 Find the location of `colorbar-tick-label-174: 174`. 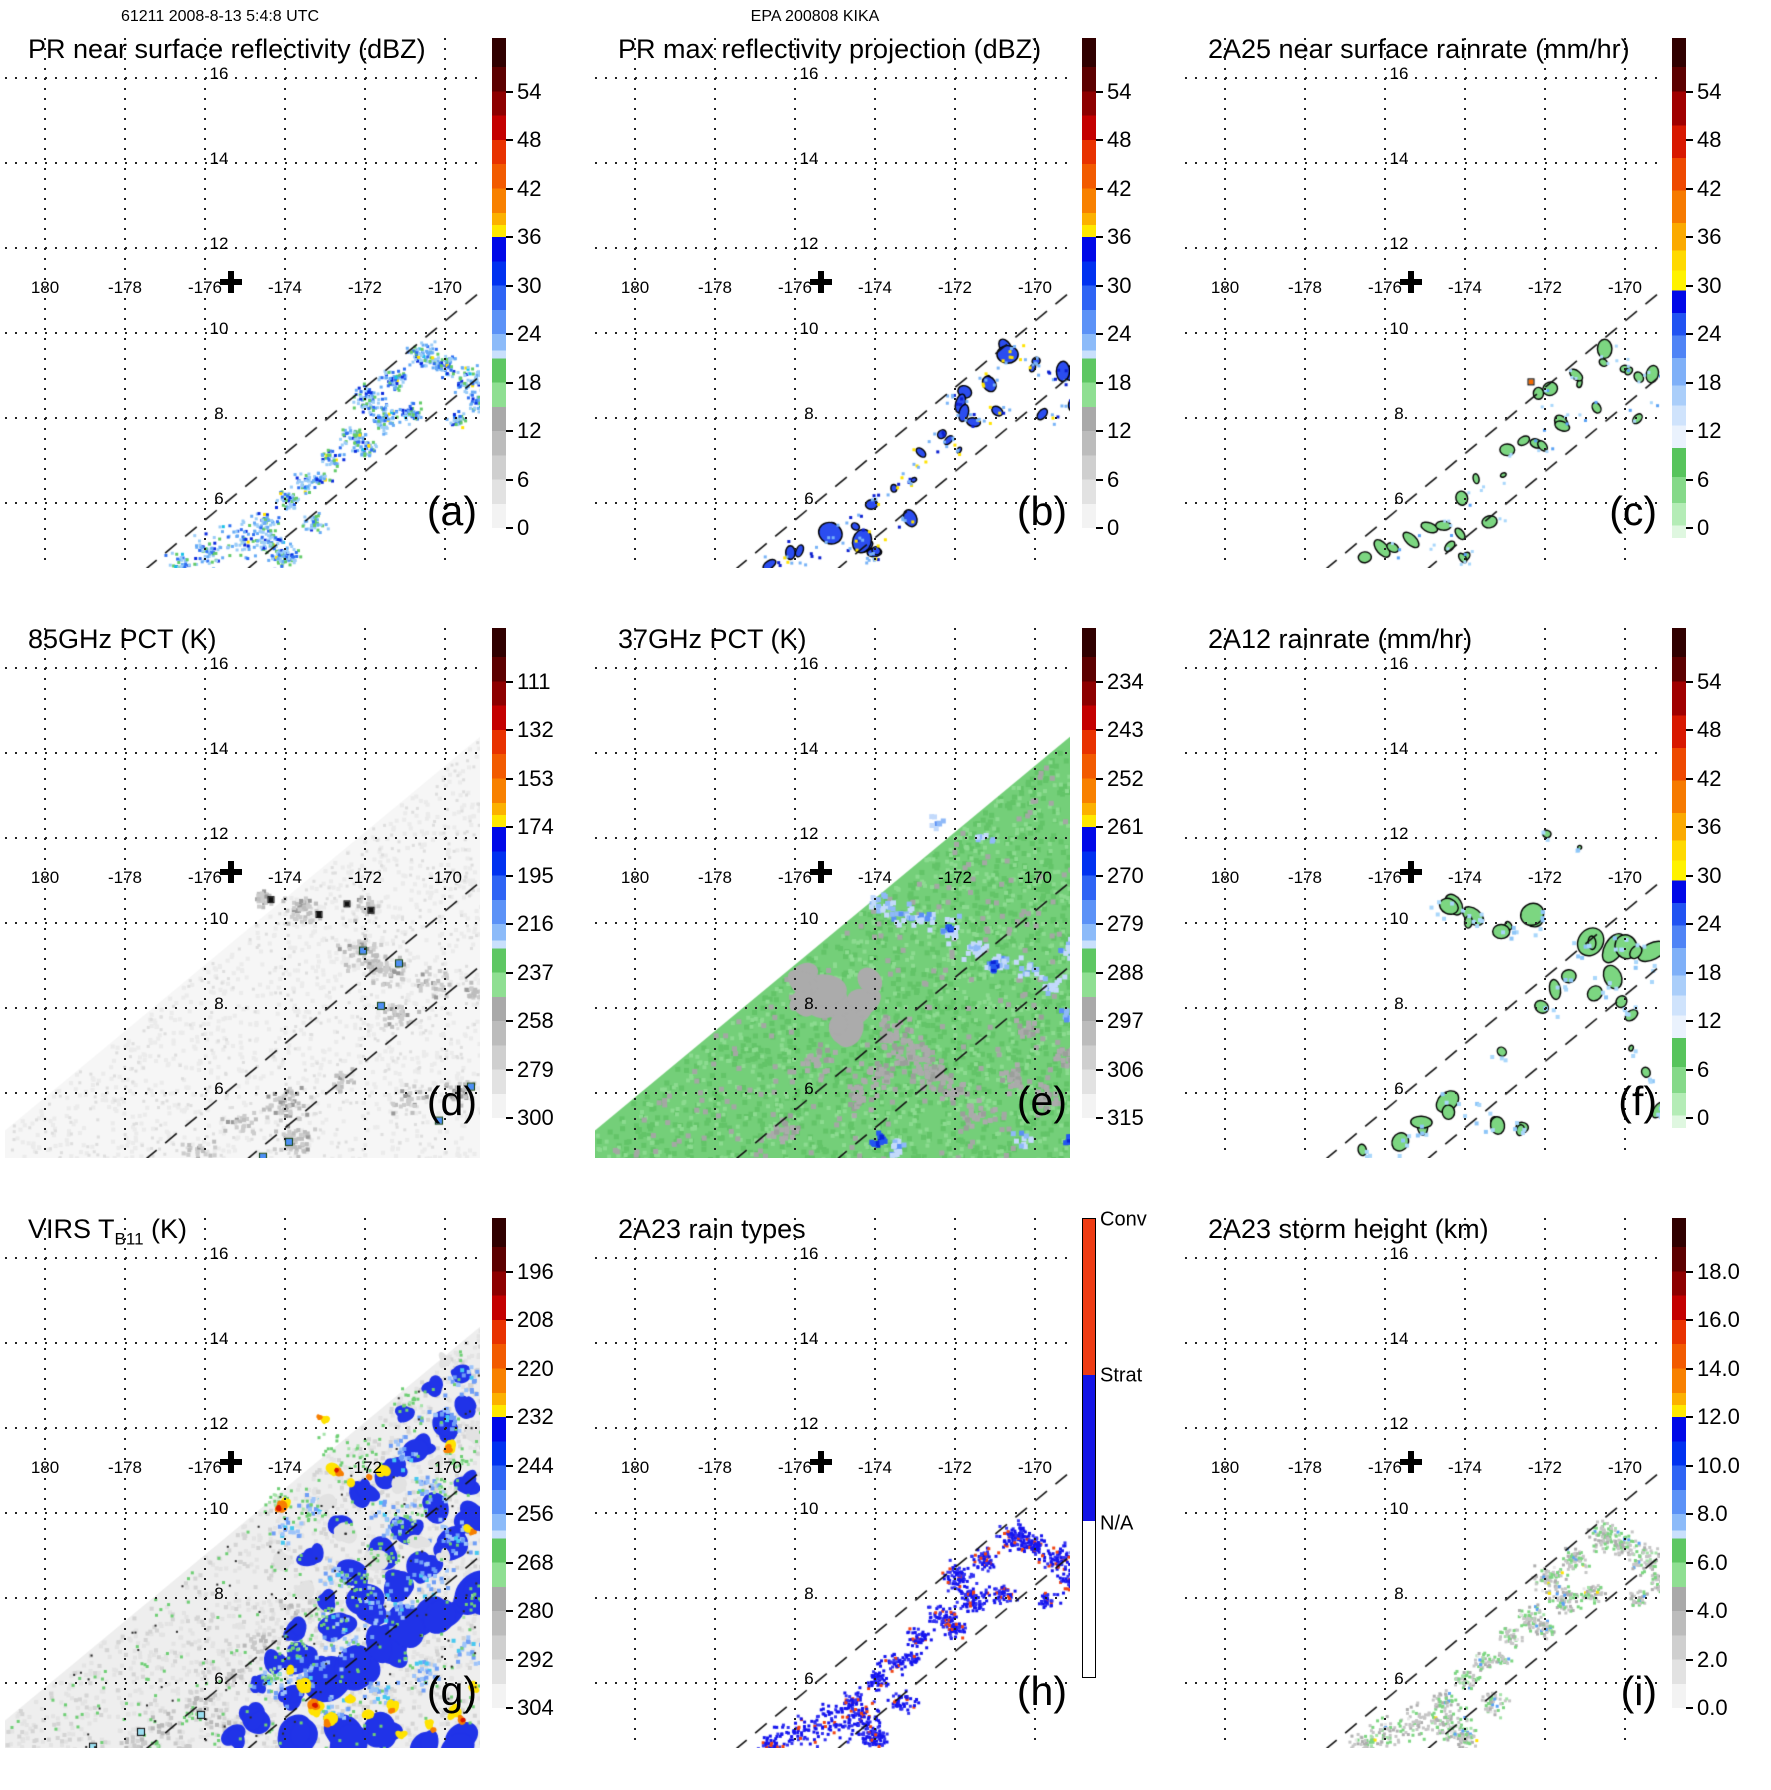

colorbar-tick-label-174: 174 is located at coordinates (535, 827).